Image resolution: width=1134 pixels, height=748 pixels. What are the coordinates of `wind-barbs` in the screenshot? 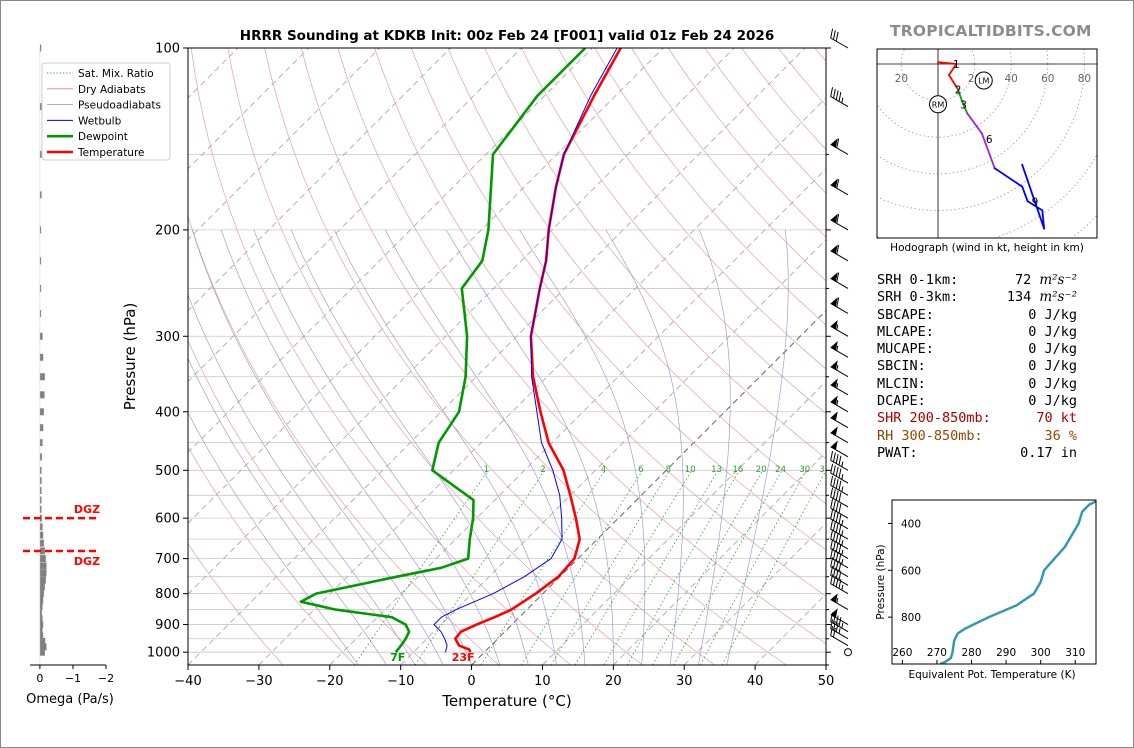 It's located at (841, 342).